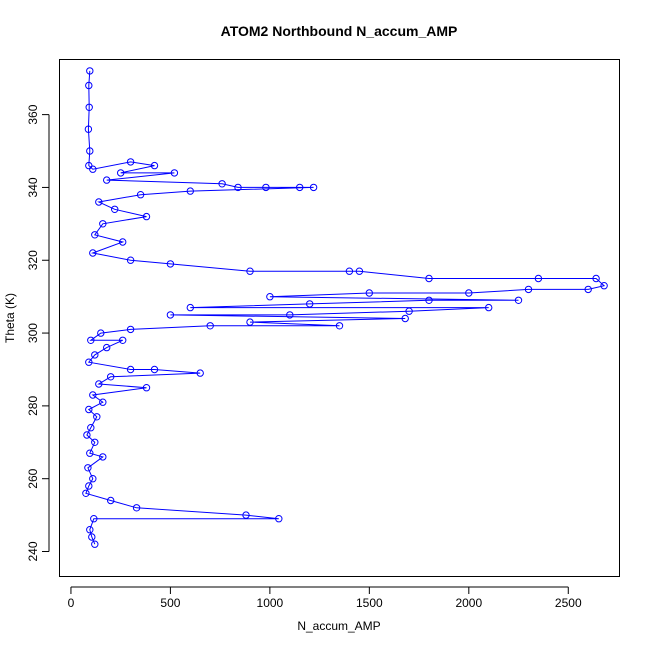  What do you see at coordinates (33, 333) in the screenshot?
I see `y-tick-label: 300` at bounding box center [33, 333].